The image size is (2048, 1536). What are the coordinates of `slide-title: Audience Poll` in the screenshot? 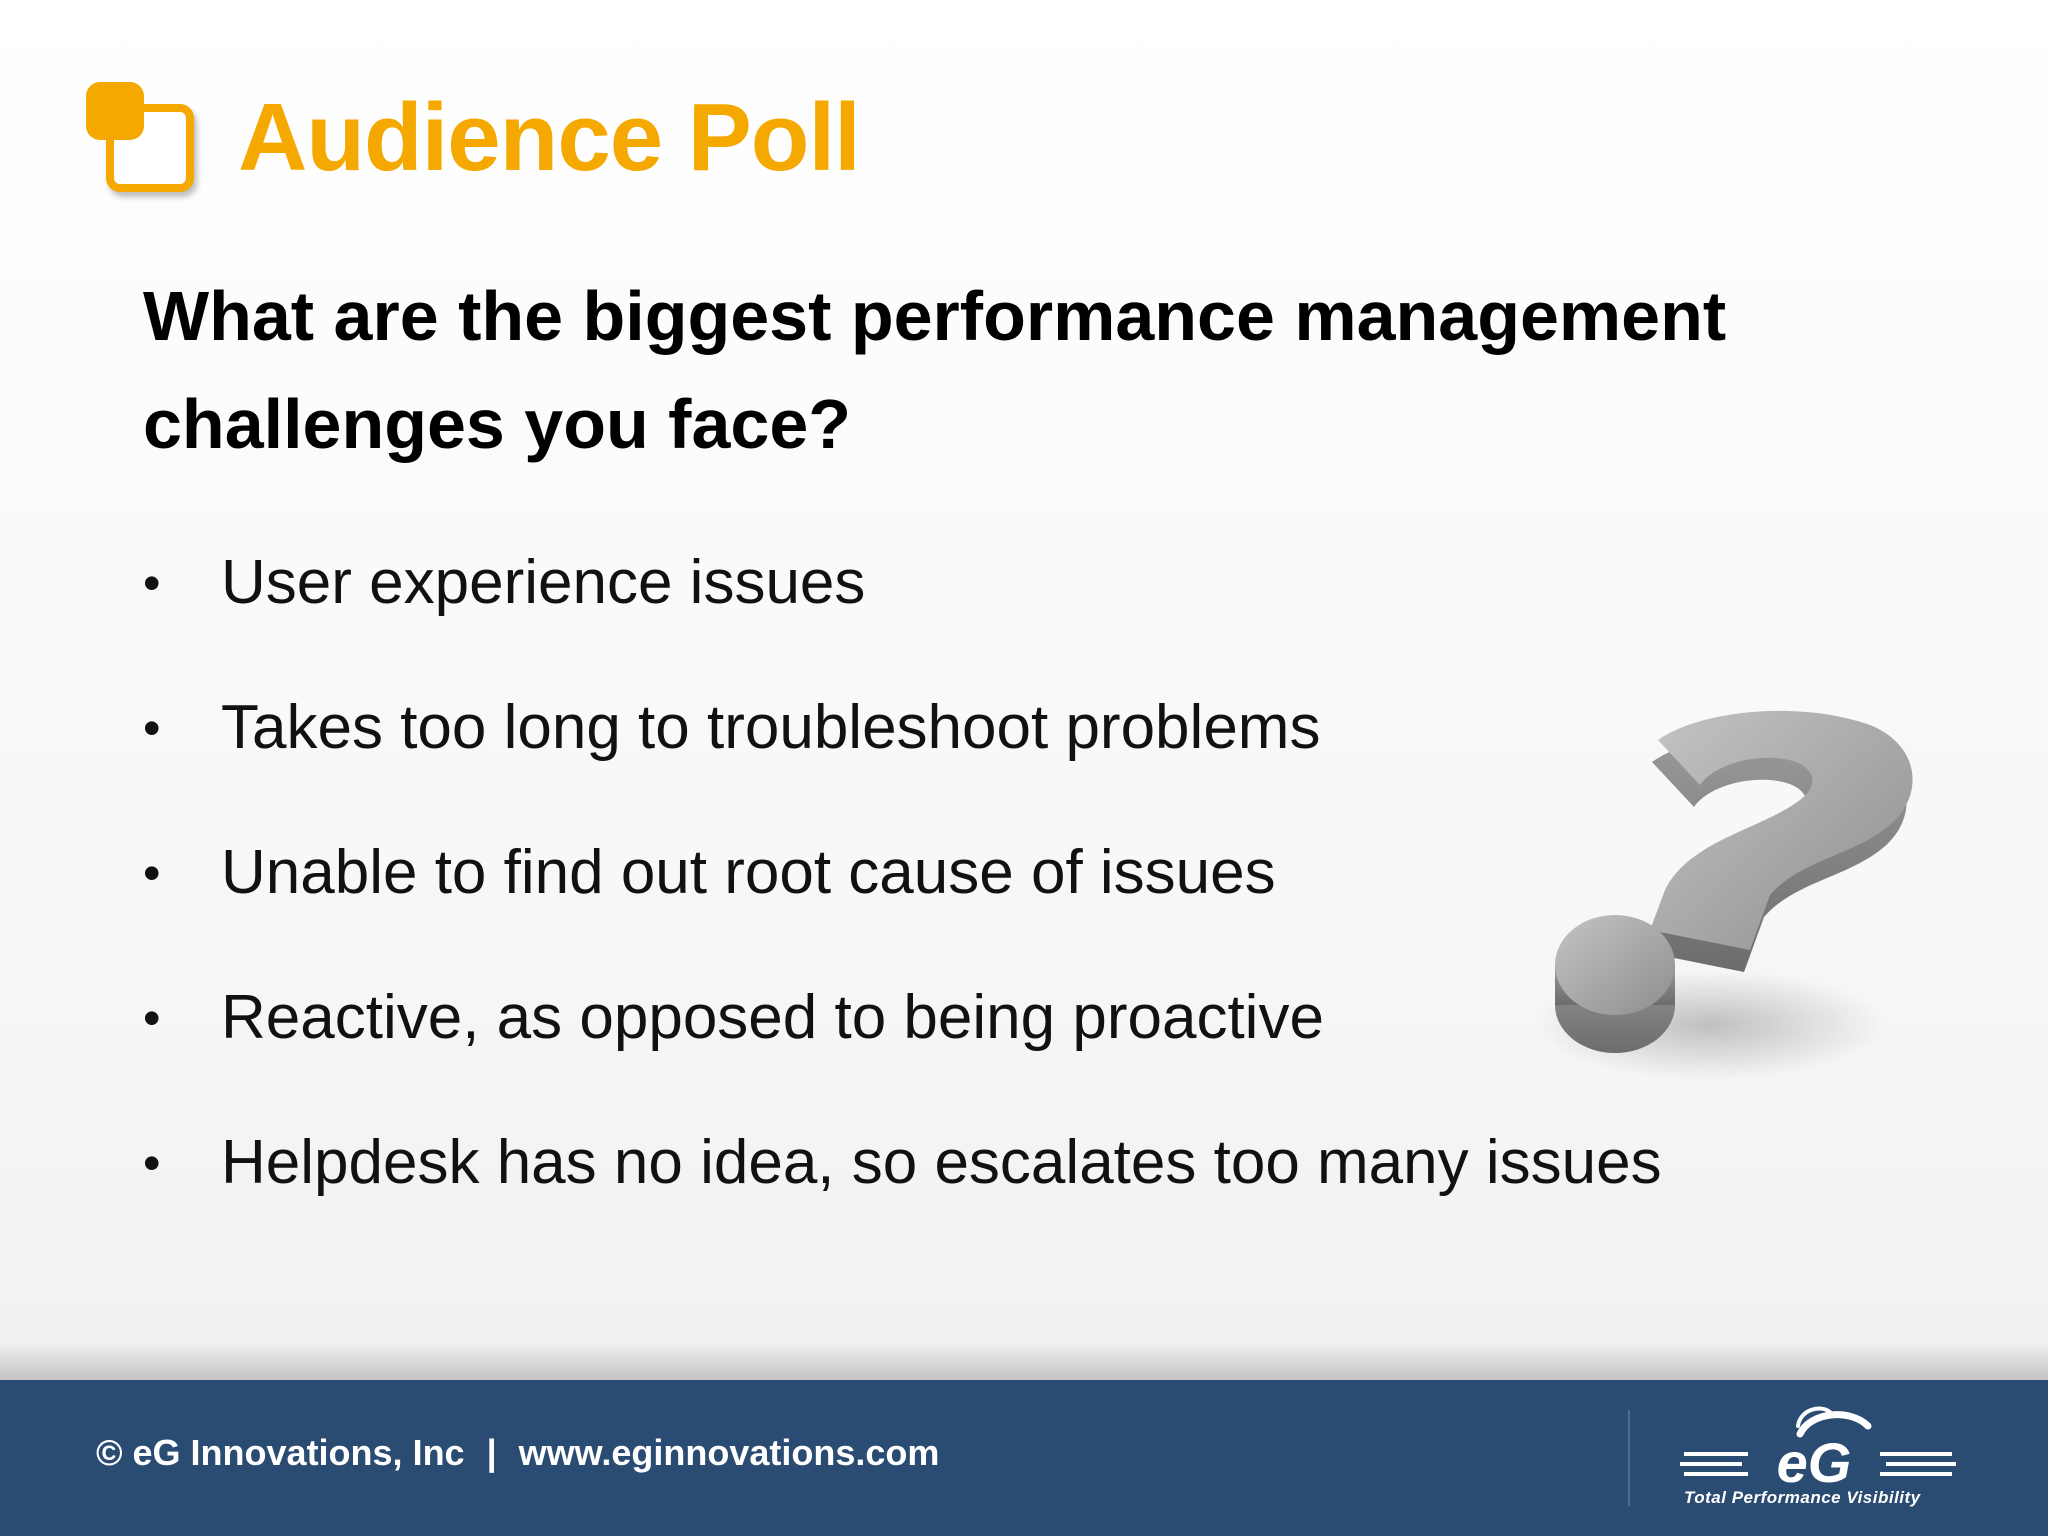 It's located at (549, 137).